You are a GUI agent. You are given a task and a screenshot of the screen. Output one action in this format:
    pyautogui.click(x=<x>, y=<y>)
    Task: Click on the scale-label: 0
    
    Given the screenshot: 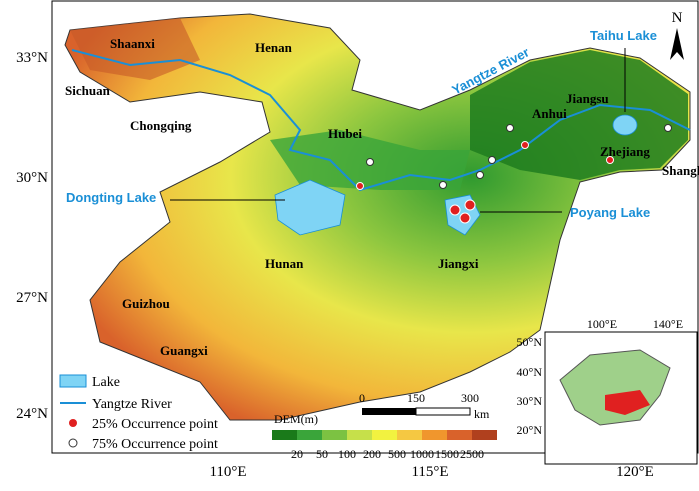 What is the action you would take?
    pyautogui.click(x=362, y=398)
    